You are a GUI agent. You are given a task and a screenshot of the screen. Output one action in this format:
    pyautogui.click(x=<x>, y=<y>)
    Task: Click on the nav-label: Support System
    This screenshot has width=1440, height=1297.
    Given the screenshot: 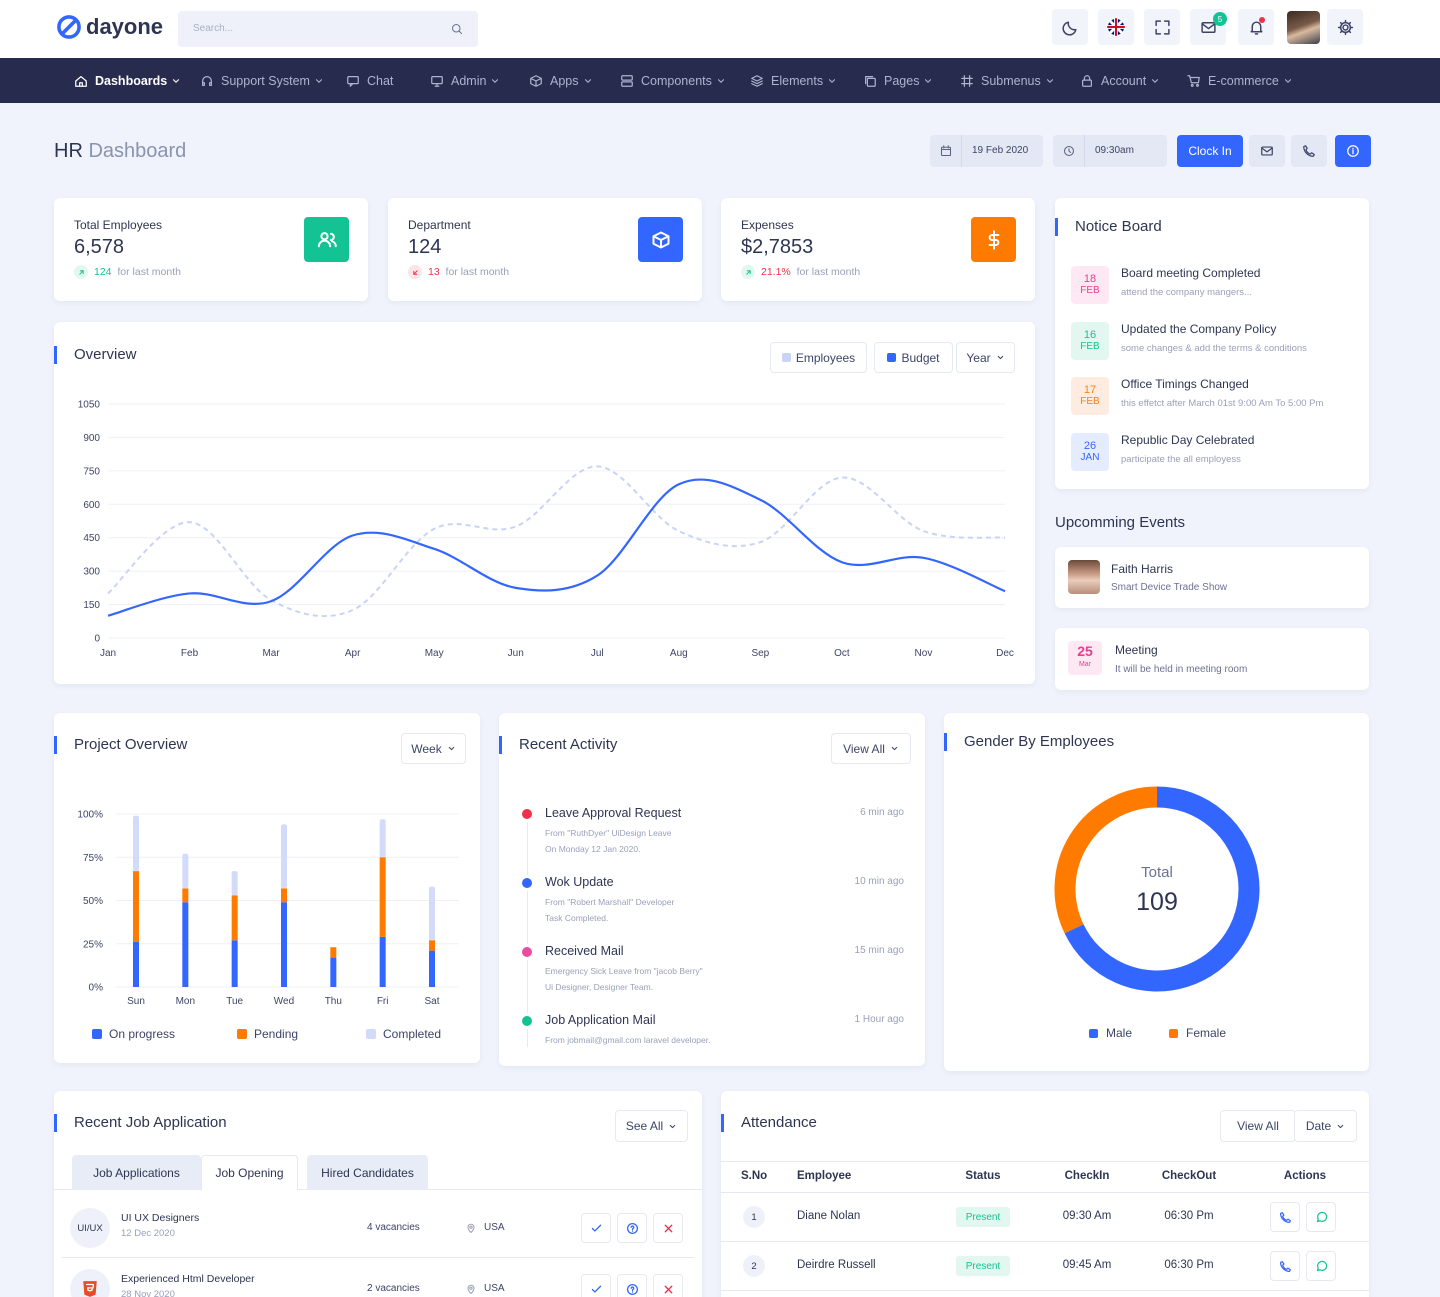 What is the action you would take?
    pyautogui.click(x=265, y=80)
    